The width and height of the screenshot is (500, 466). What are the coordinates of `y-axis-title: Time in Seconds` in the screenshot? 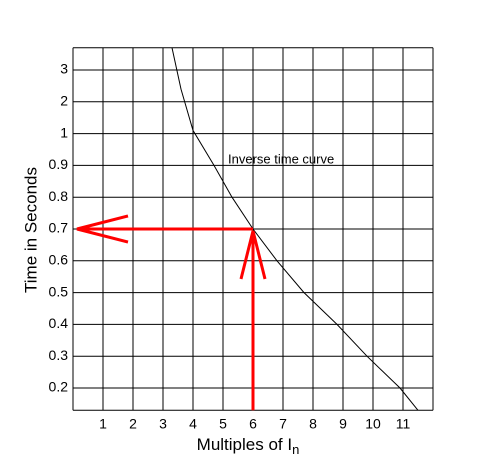 It's located at (30, 230).